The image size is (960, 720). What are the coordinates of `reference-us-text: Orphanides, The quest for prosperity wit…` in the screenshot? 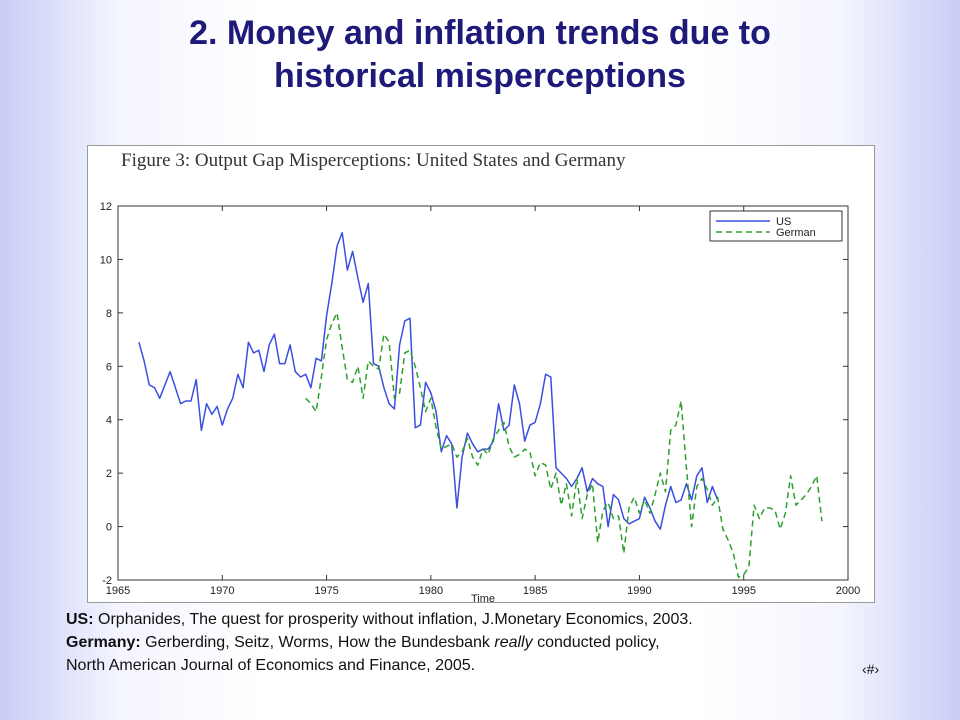 It's located at (395, 619).